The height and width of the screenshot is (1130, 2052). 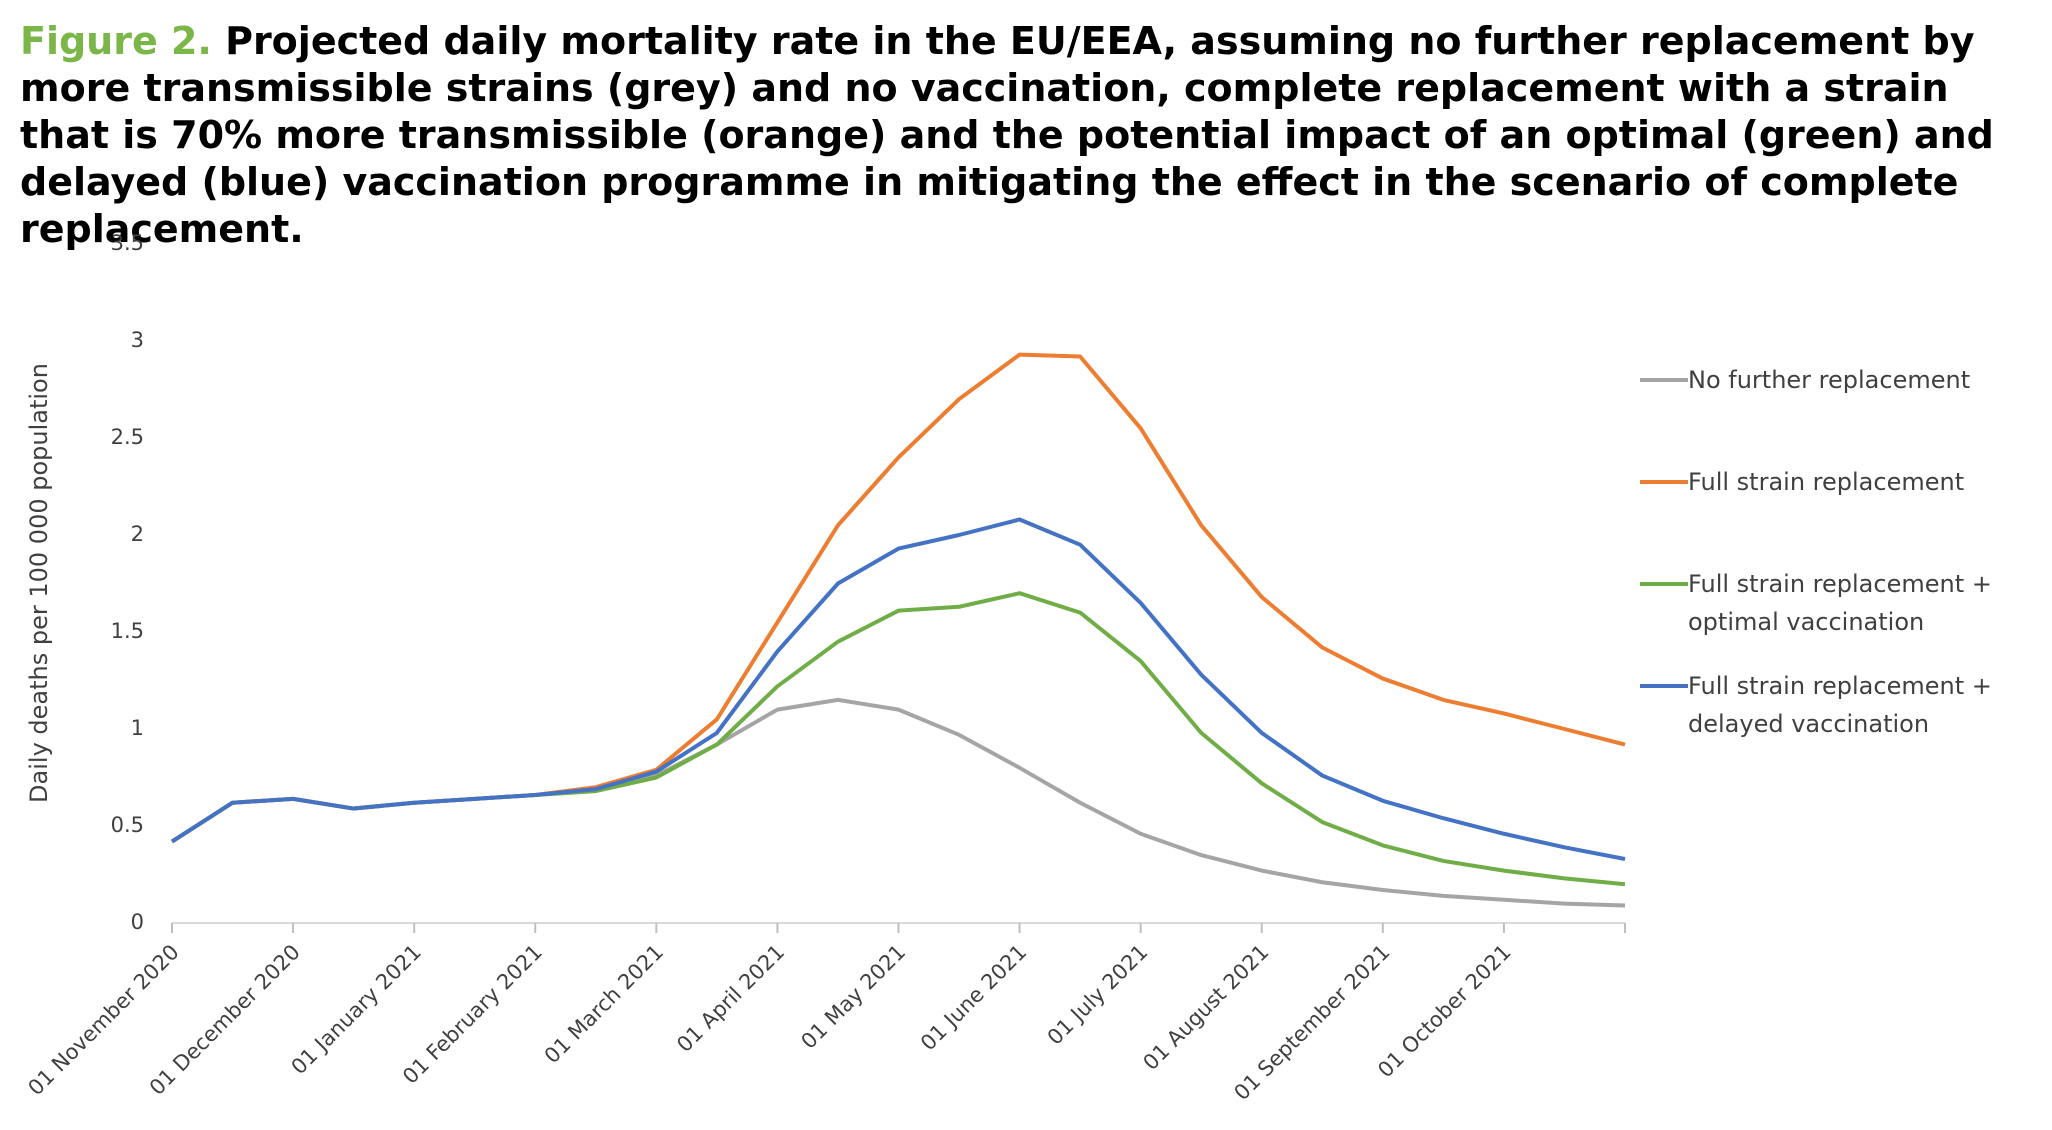 What do you see at coordinates (973, 997) in the screenshot?
I see `x-tick-label: 01 June 2021` at bounding box center [973, 997].